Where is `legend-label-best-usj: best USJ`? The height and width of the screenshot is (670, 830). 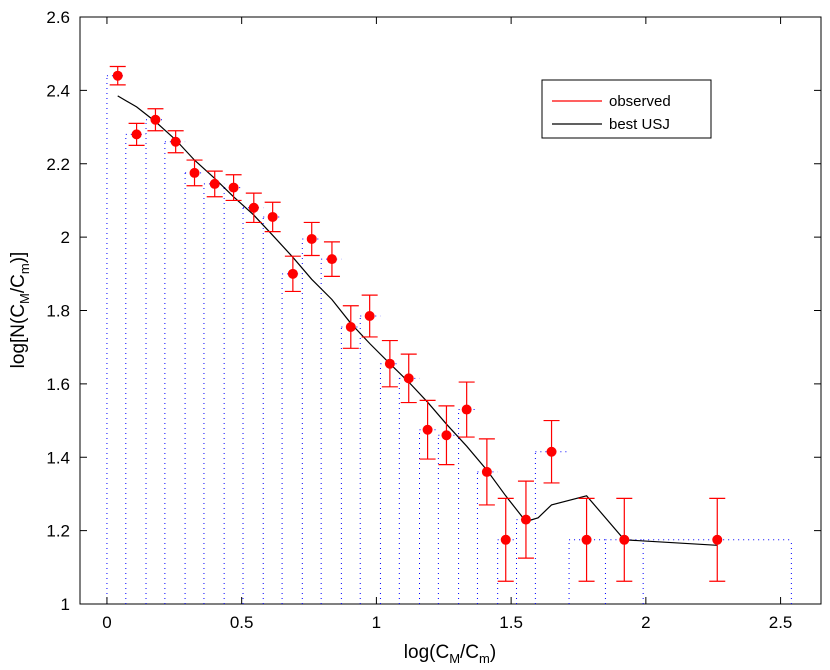 legend-label-best-usj: best USJ is located at coordinates (639, 124).